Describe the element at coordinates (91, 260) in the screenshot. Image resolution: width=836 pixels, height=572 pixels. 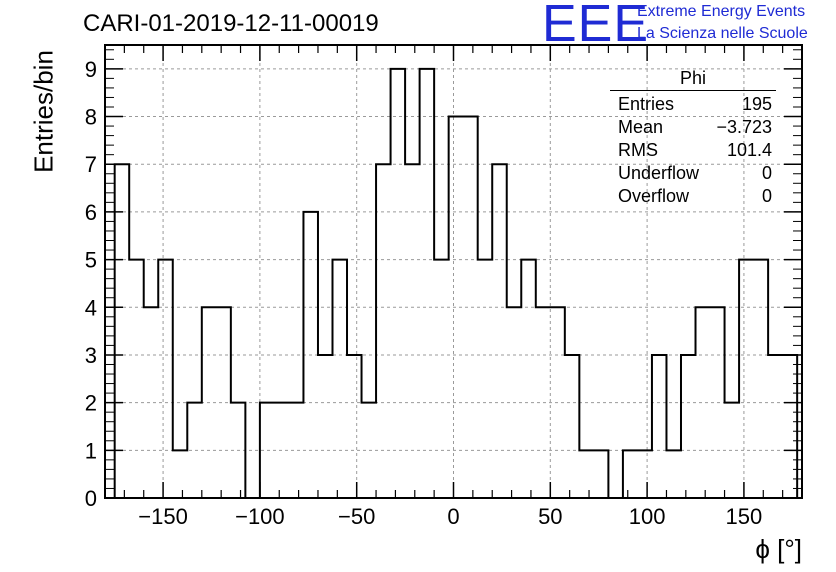
I see `y-tick-label: 5` at that location.